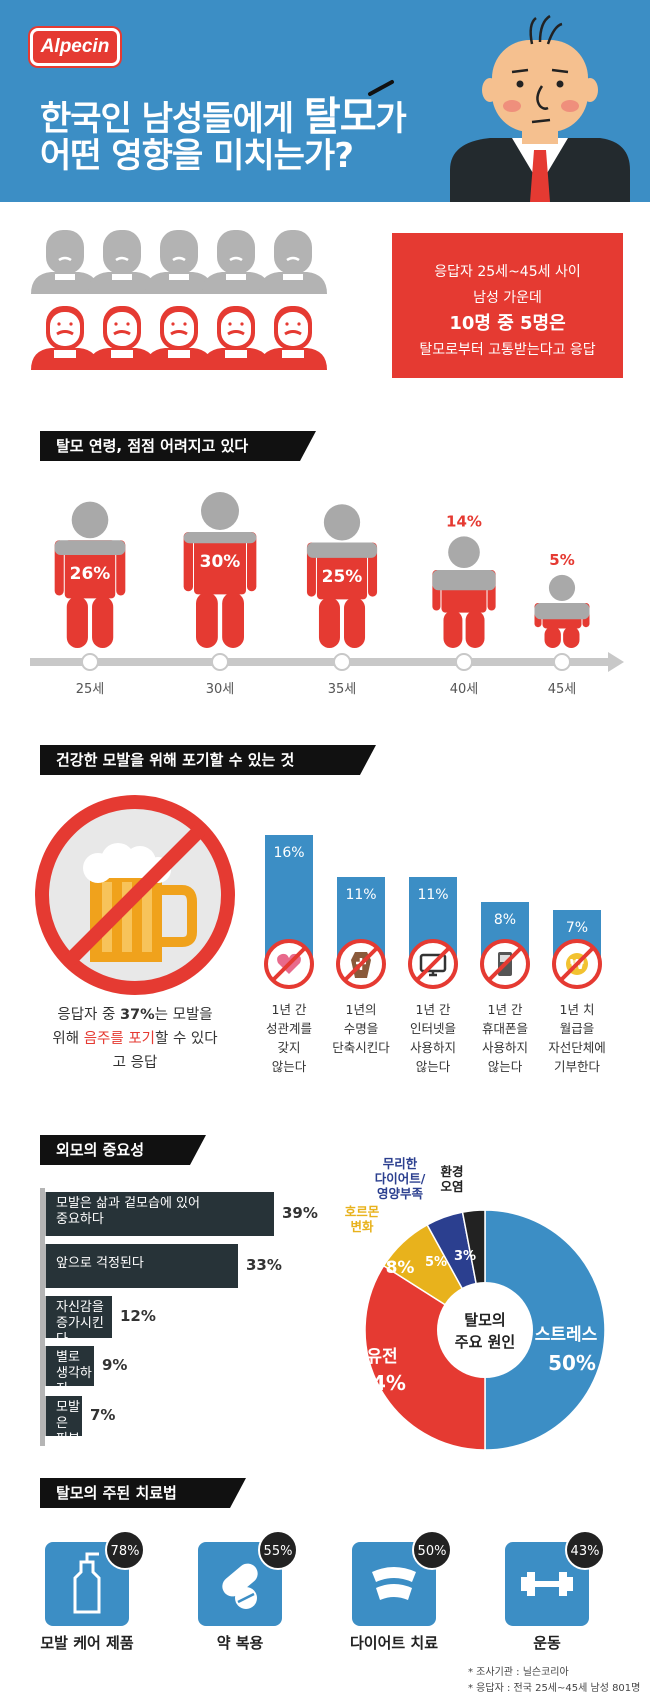  What do you see at coordinates (320, 662) in the screenshot?
I see `age-axis-line` at bounding box center [320, 662].